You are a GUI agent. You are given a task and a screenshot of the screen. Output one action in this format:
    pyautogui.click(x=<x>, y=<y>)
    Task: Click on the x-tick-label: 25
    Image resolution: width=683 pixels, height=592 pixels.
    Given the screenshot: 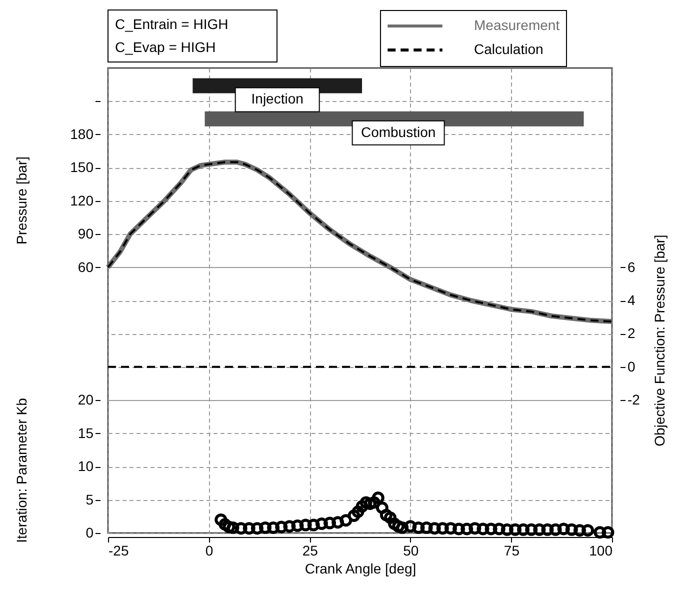 What is the action you would take?
    pyautogui.click(x=310, y=550)
    